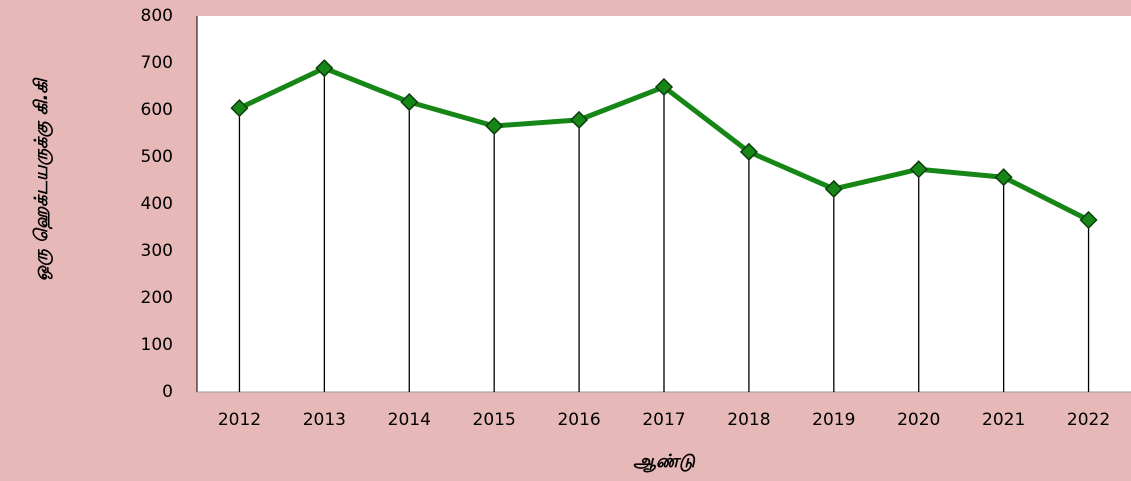  What do you see at coordinates (578, 420) in the screenshot?
I see `x-tick-label: 2016` at bounding box center [578, 420].